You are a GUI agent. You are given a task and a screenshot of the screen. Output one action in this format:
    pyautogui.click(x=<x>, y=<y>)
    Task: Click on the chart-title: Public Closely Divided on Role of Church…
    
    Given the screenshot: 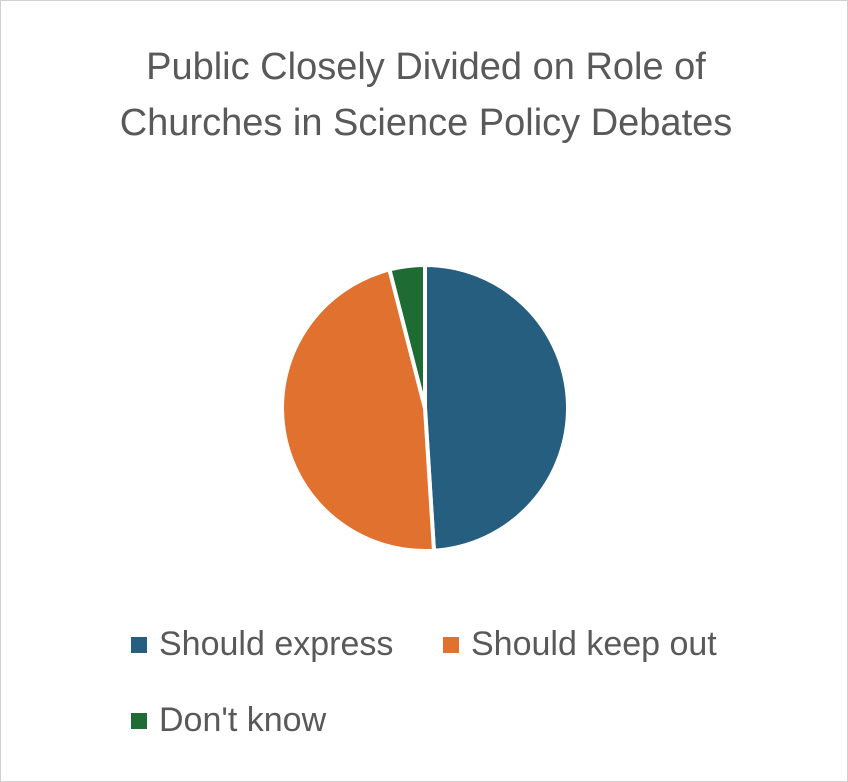 What is the action you would take?
    pyautogui.click(x=426, y=95)
    